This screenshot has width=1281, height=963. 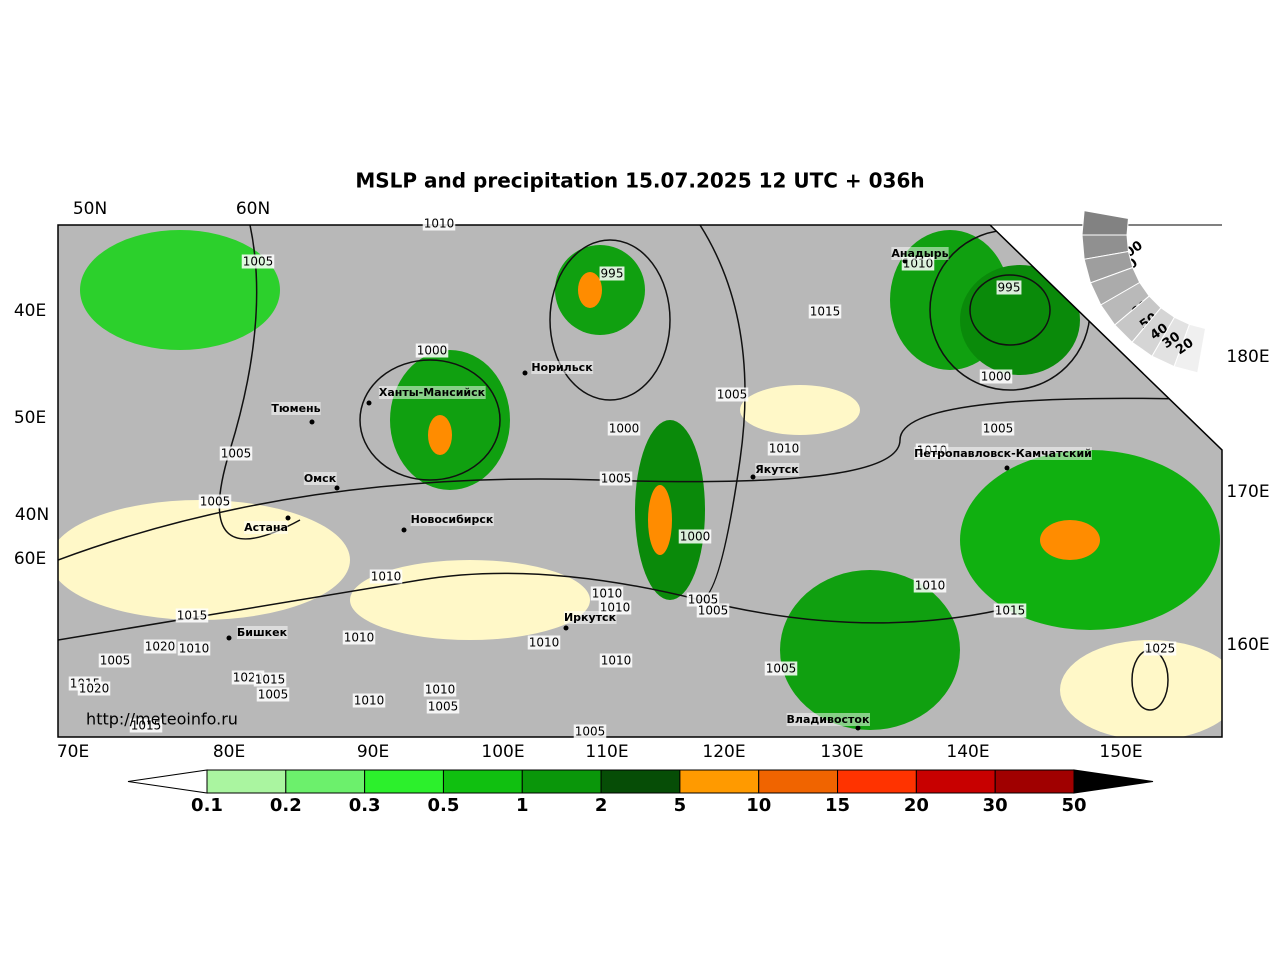 I want to click on grid-label: 150E, so click(x=1120, y=752).